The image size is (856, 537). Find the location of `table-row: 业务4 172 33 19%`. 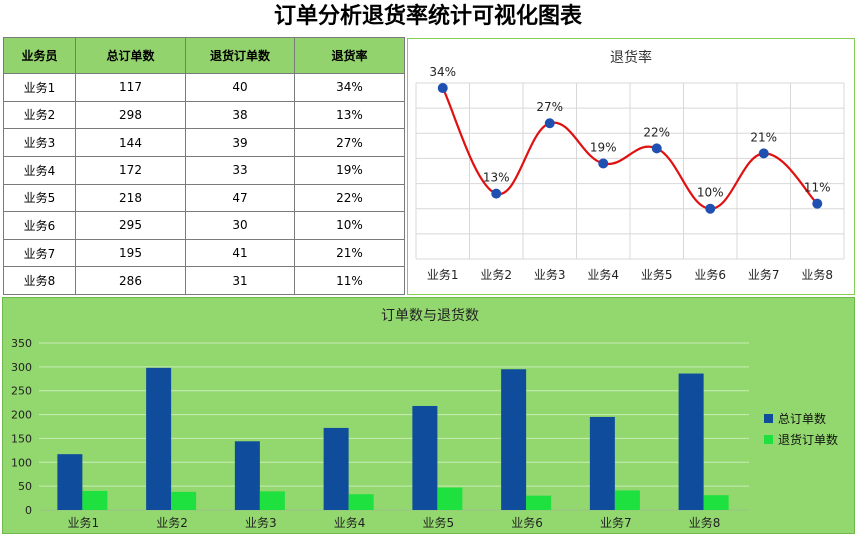

table-row: 业务4 172 33 19% is located at coordinates (204, 170).